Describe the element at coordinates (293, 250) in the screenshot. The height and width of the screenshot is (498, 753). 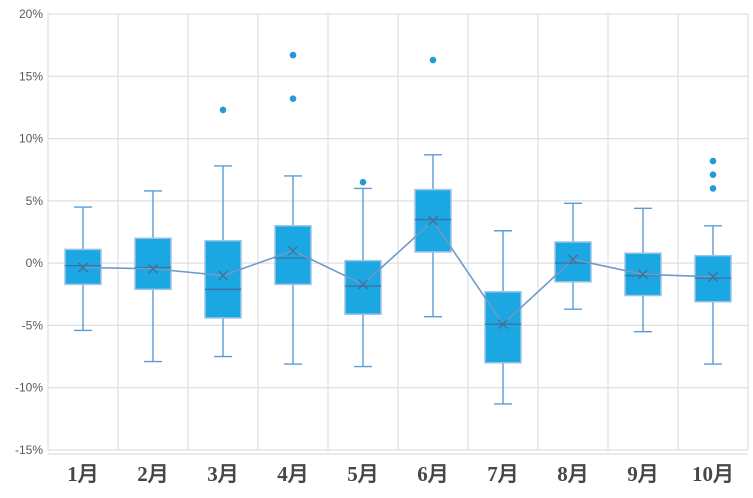
I see `mean-marker-4月` at that location.